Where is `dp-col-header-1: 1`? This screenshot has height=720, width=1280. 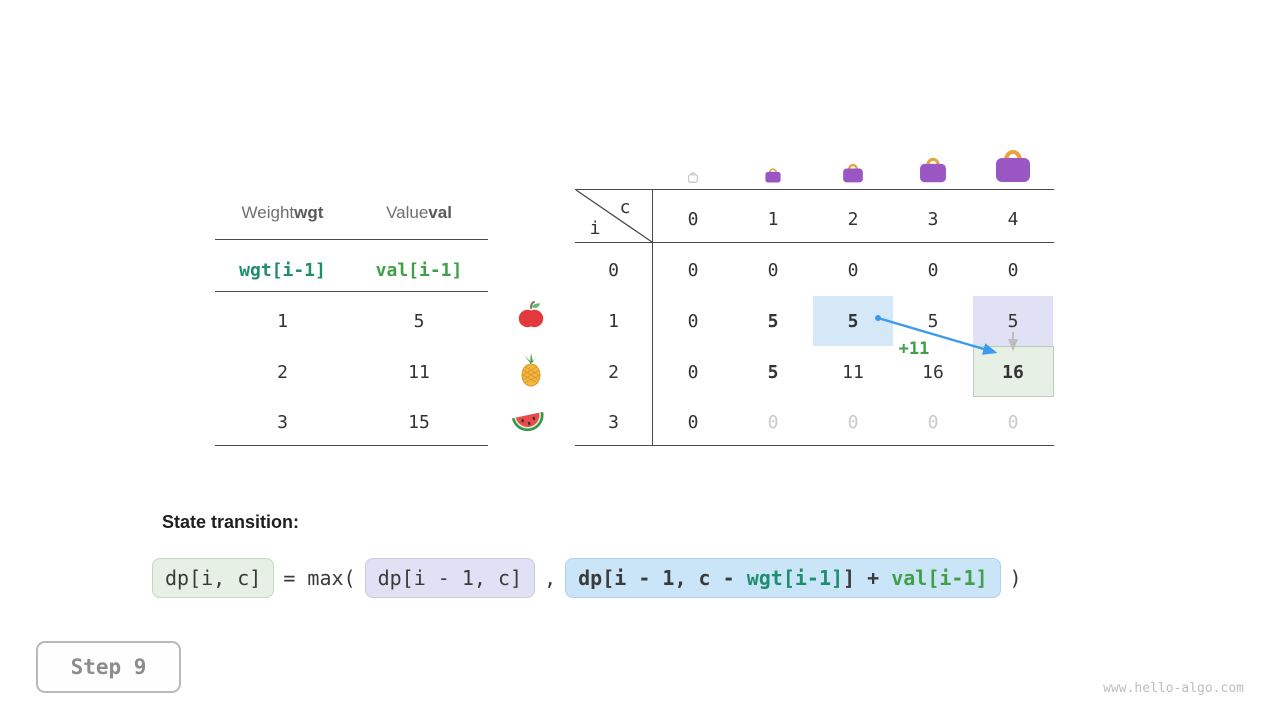
dp-col-header-1: 1 is located at coordinates (773, 219).